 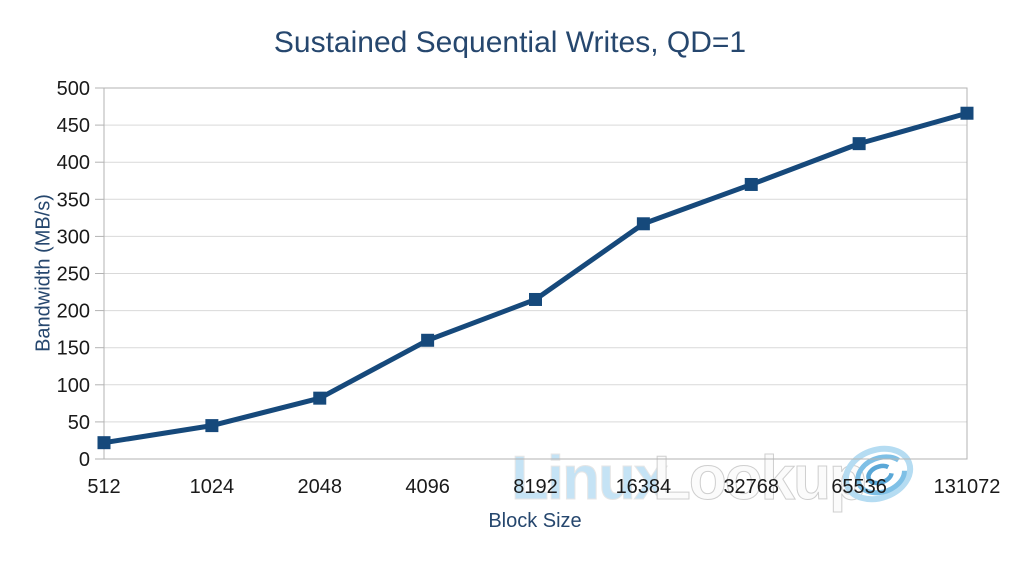 What do you see at coordinates (73, 312) in the screenshot?
I see `y-tick-label: 200` at bounding box center [73, 312].